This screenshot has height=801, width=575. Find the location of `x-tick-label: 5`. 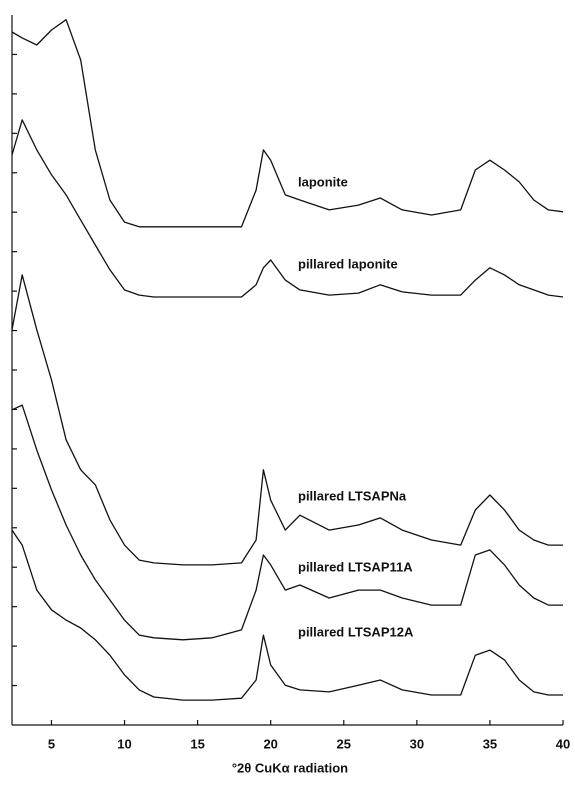

x-tick-label: 5 is located at coordinates (51, 743).